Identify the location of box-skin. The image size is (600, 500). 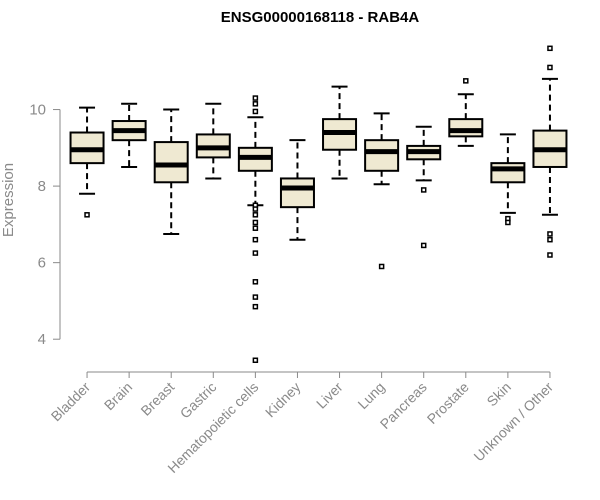
(508, 179).